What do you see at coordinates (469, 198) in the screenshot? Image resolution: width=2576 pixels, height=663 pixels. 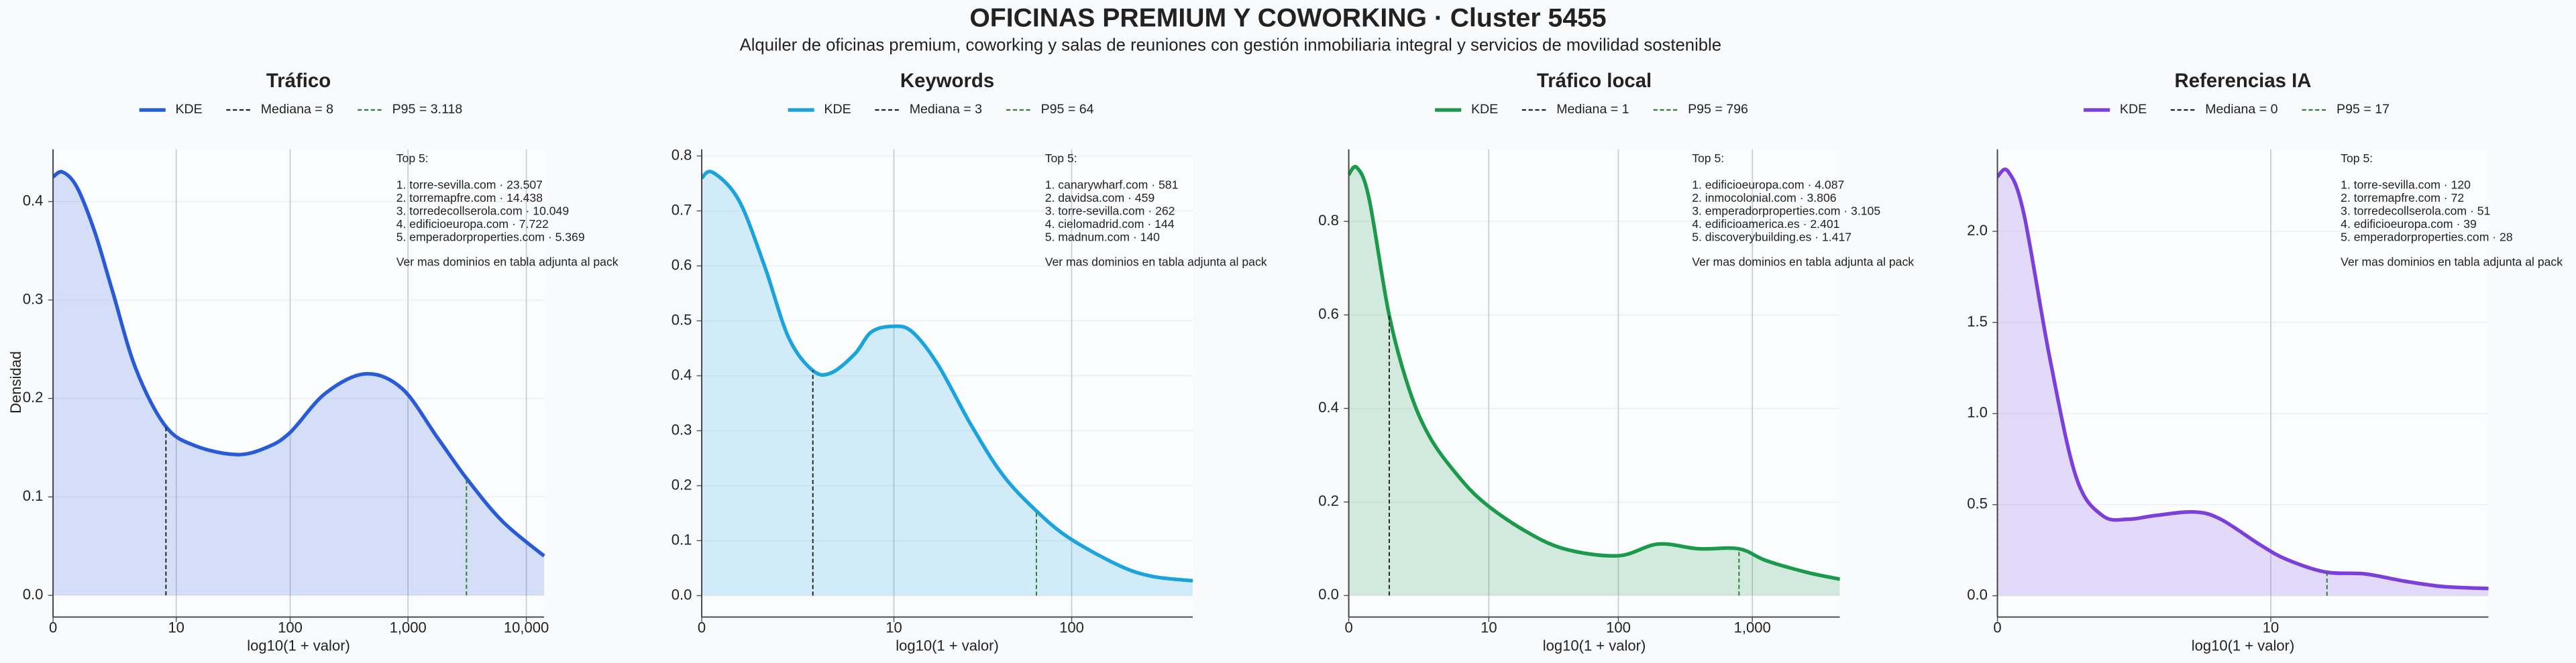 I see `annotation-item: 2. torremapfre.com · 14.438` at bounding box center [469, 198].